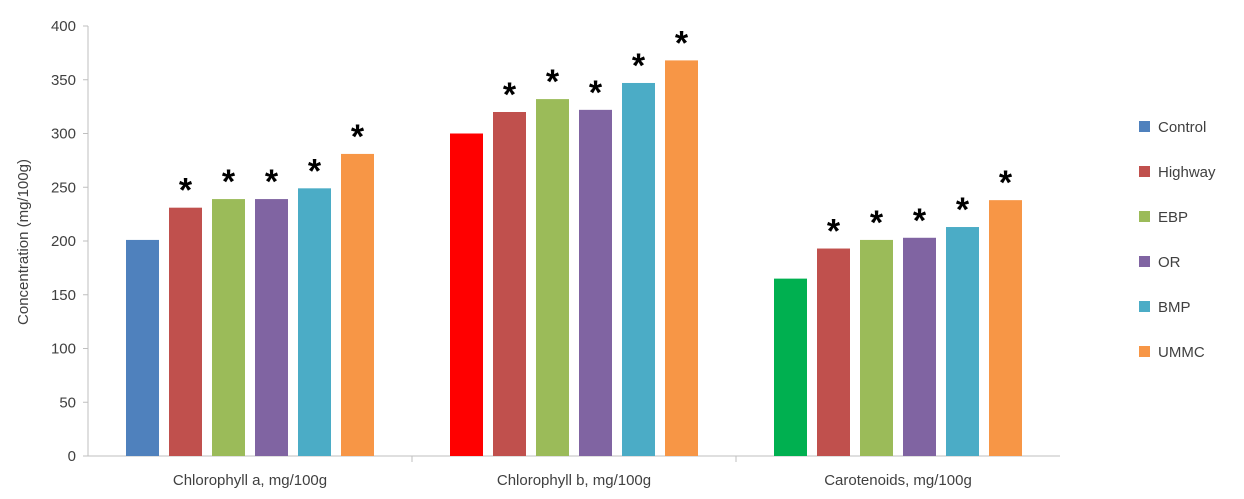  Describe the element at coordinates (63, 349) in the screenshot. I see `y-tick-label: 100` at that location.